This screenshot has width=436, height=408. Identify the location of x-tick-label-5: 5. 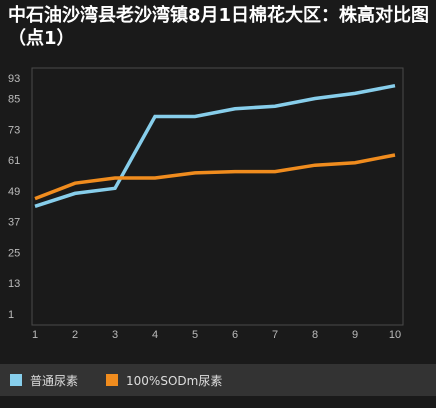
(195, 335).